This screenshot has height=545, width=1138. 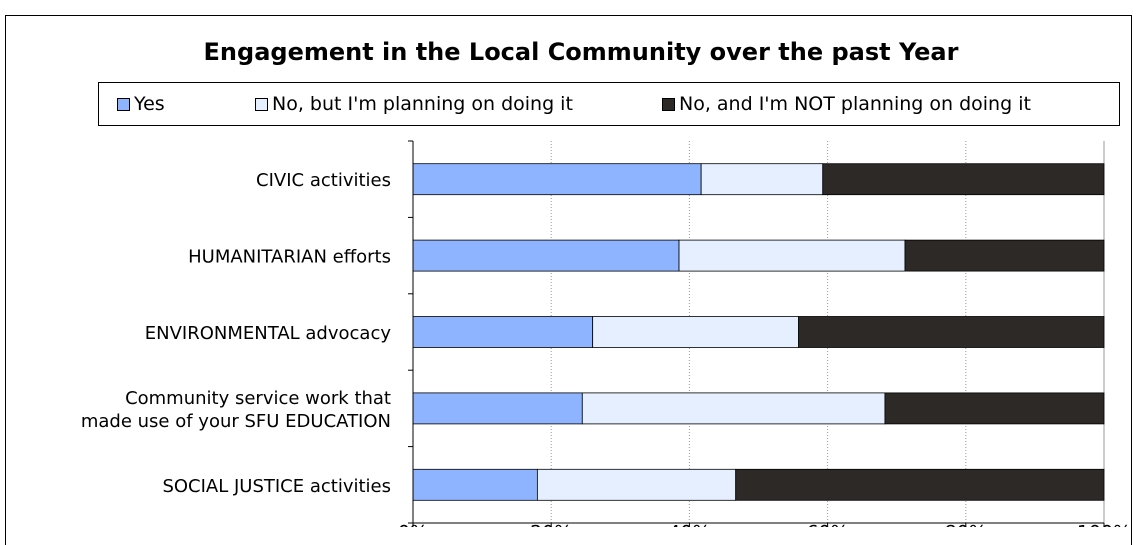 What do you see at coordinates (422, 104) in the screenshot?
I see `legend-label-planning: No, but I'm planning on doing it` at bounding box center [422, 104].